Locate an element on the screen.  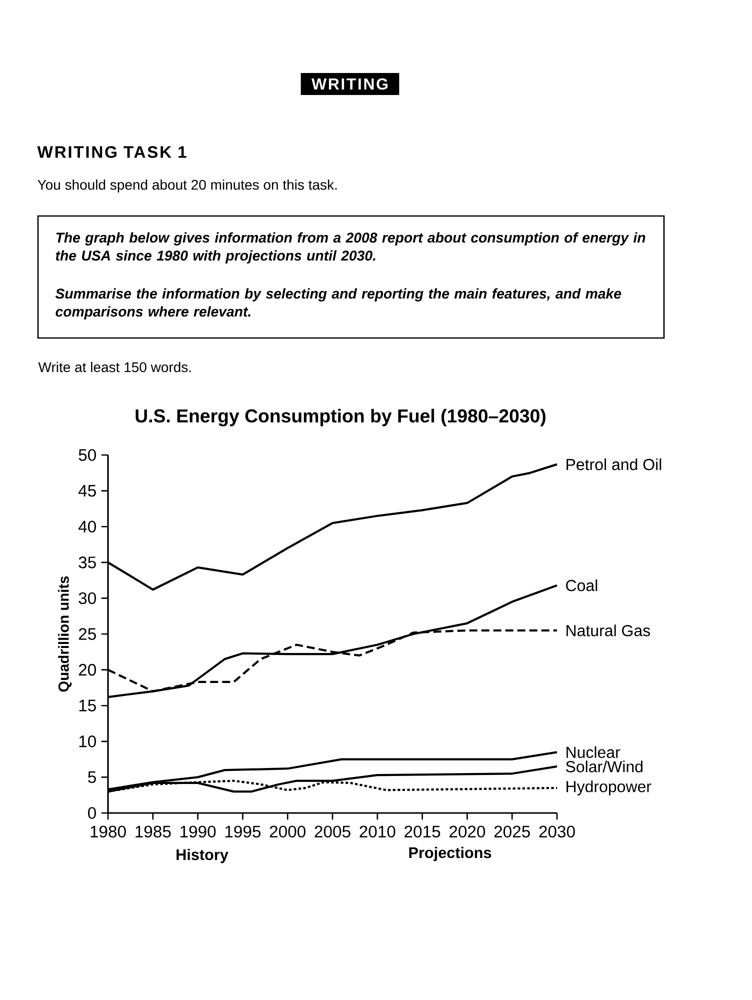
text: Summarise the information by selecting and reporting the main features, and make comparisons where relevant. is located at coordinates (338, 304).